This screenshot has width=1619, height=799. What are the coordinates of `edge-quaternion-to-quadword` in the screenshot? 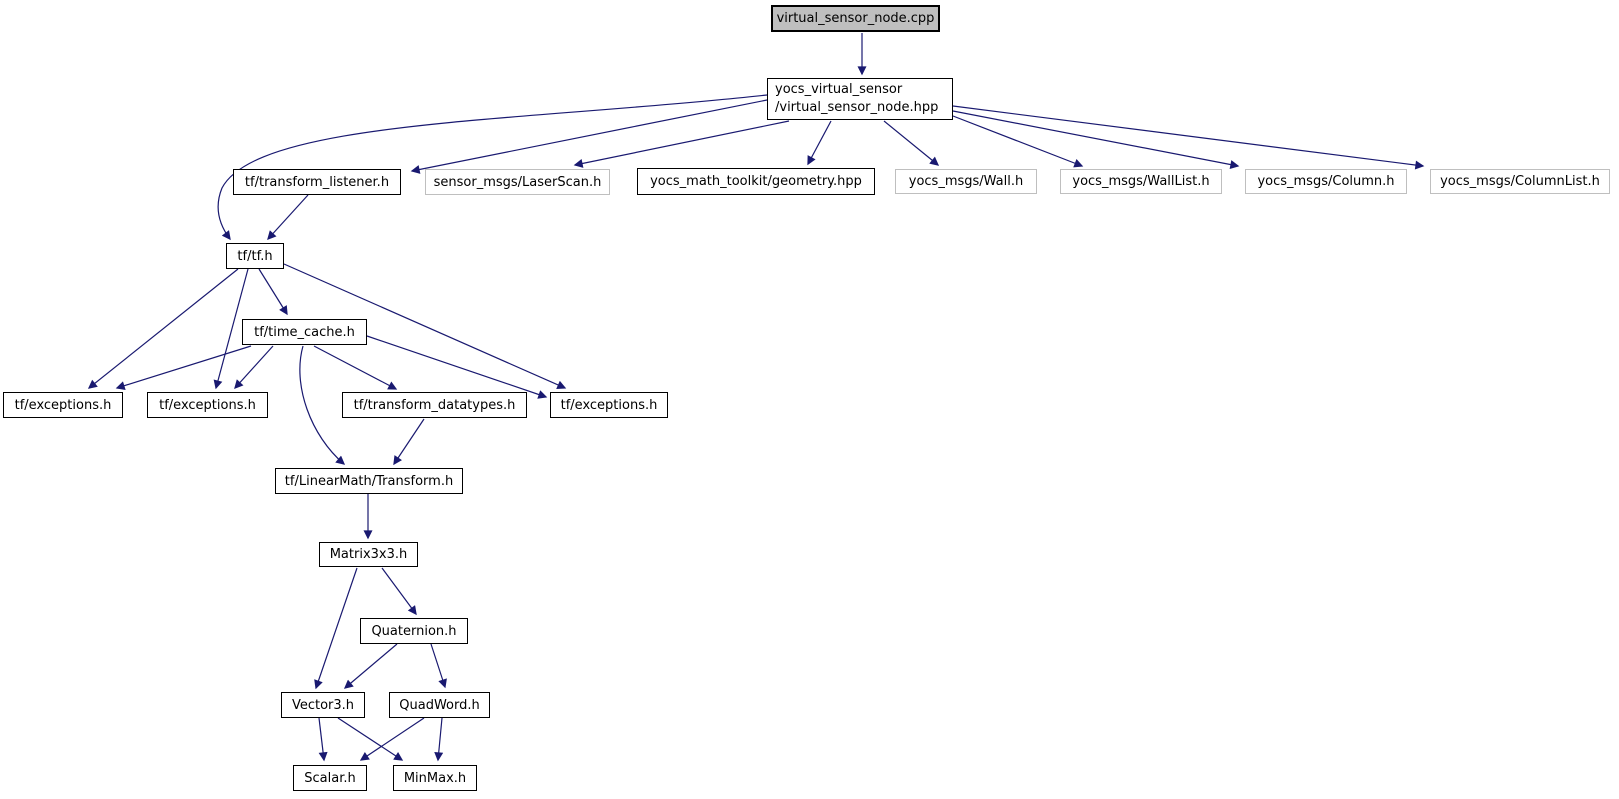 It's located at (438, 666).